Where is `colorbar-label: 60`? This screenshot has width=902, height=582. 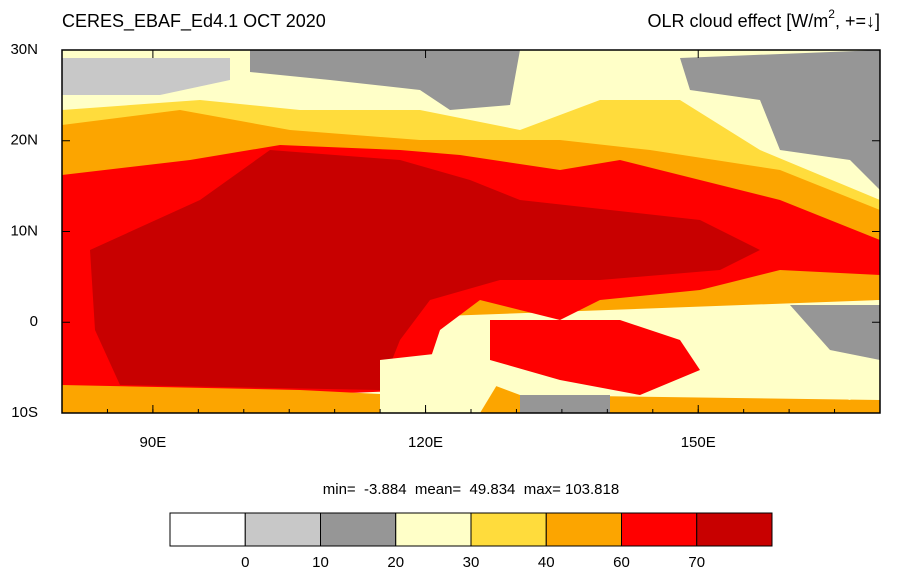
colorbar-label: 60 is located at coordinates (621, 562).